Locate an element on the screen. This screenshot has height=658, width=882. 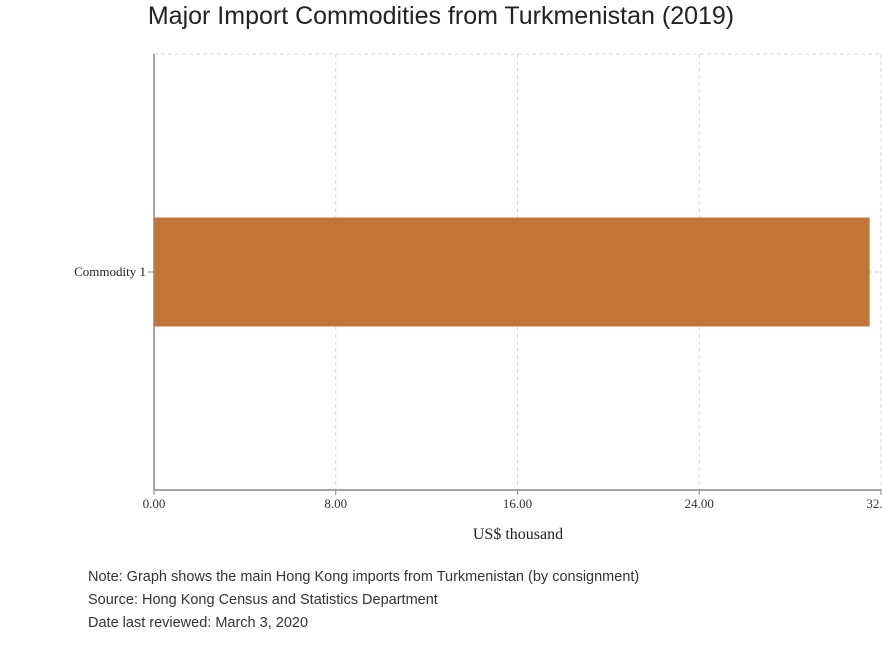
y-tick-label: Commodity 1 is located at coordinates (110, 271).